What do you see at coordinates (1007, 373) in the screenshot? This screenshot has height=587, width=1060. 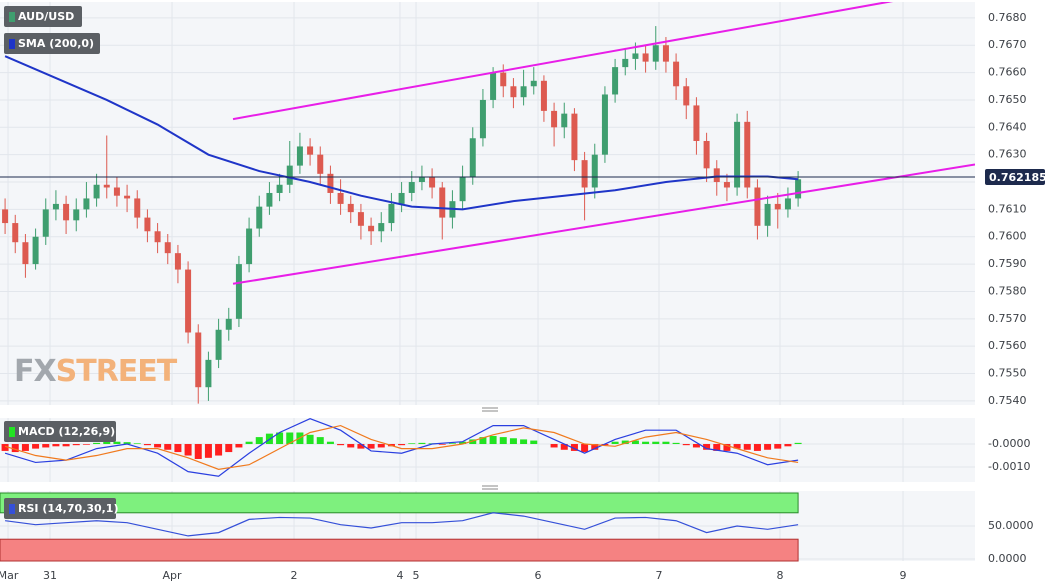 I see `y-tick-label: 0.7550` at bounding box center [1007, 373].